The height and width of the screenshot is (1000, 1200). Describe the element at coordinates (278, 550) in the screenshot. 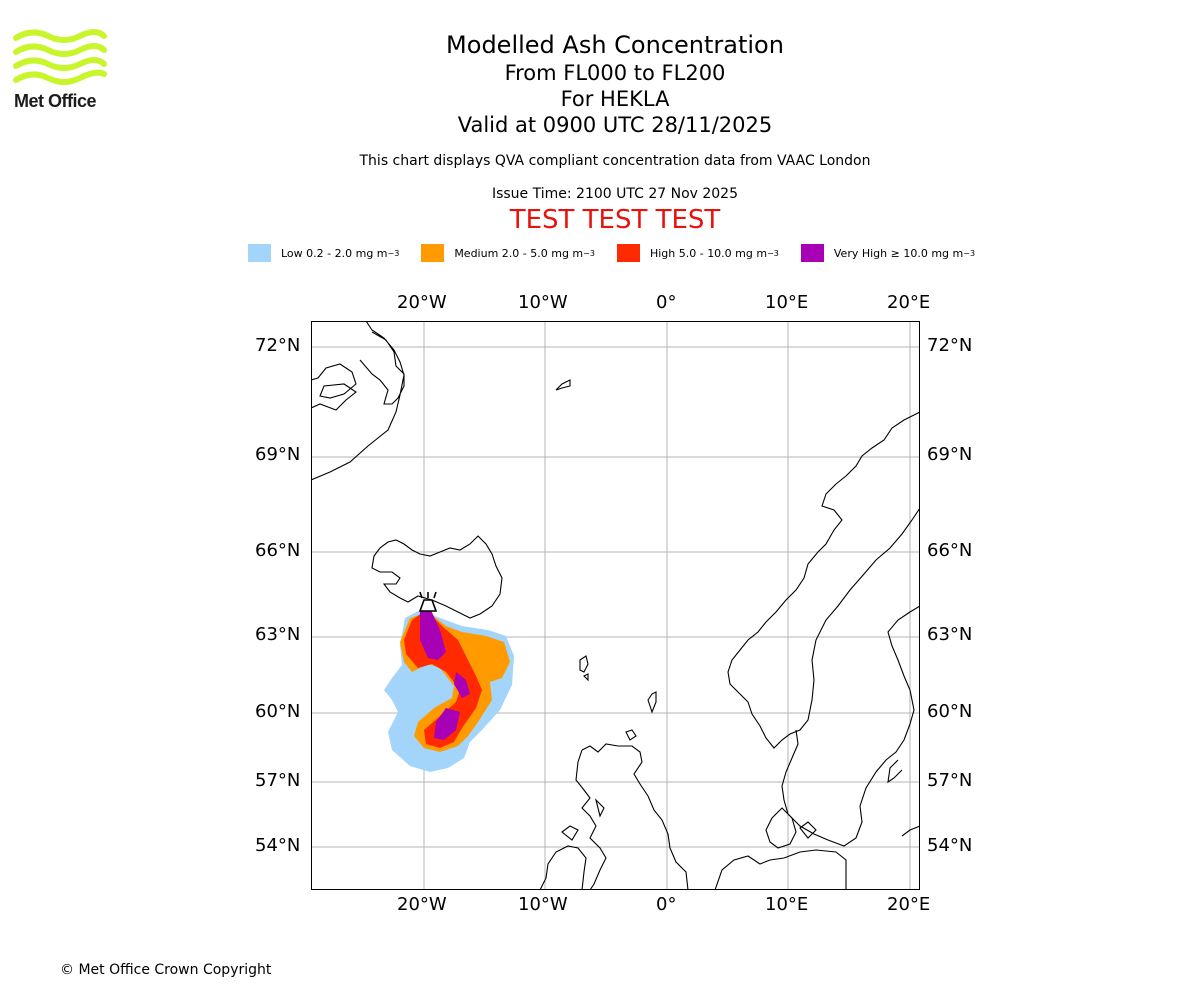

I see `lat-label-left-66n: 66°N` at that location.